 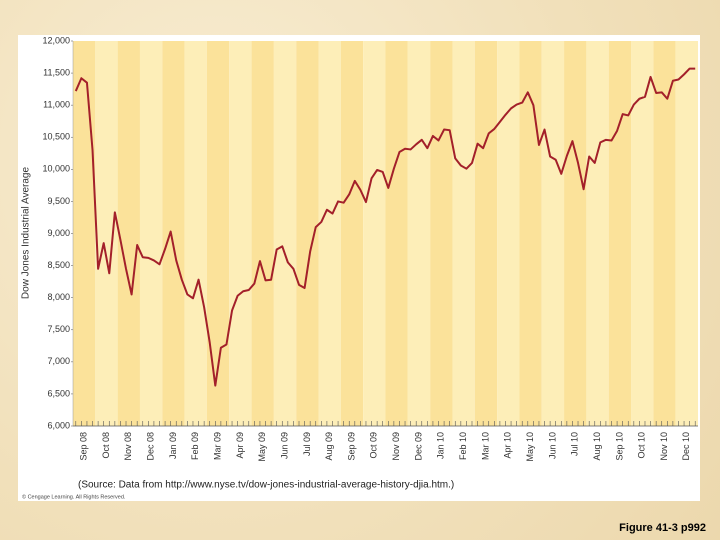 What do you see at coordinates (262, 447) in the screenshot?
I see `x-tick-label: May 09` at bounding box center [262, 447].